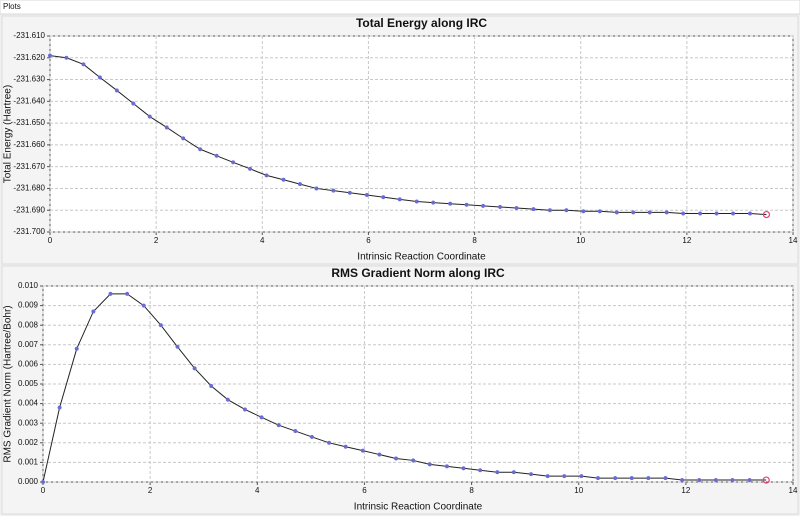 The width and height of the screenshot is (800, 516). I want to click on title-bar, so click(400, 7).